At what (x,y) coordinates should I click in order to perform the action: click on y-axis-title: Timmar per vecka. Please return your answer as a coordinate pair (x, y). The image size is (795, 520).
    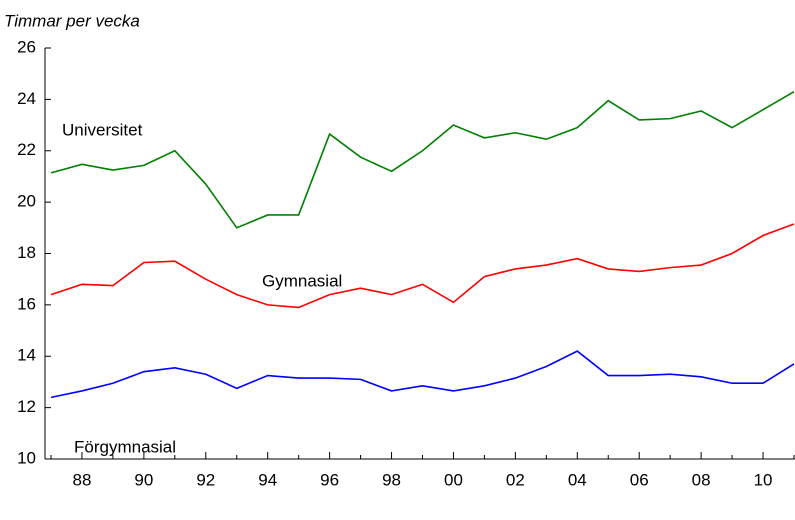
    Looking at the image, I should click on (72, 20).